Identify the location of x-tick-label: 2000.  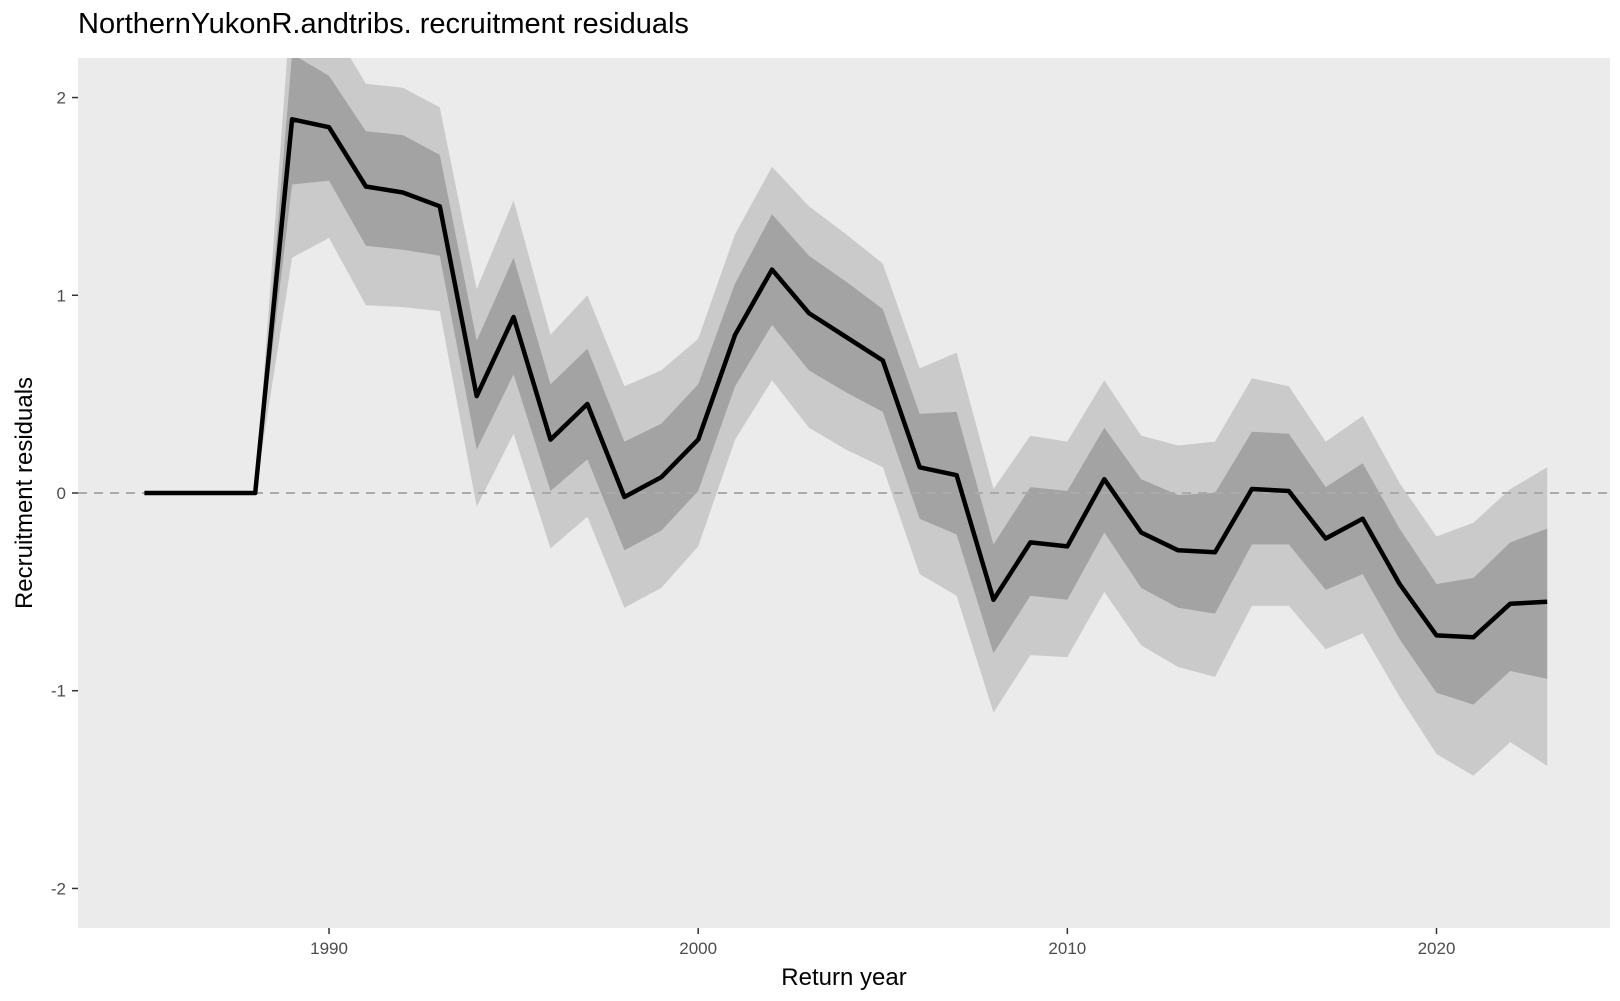
(698, 948).